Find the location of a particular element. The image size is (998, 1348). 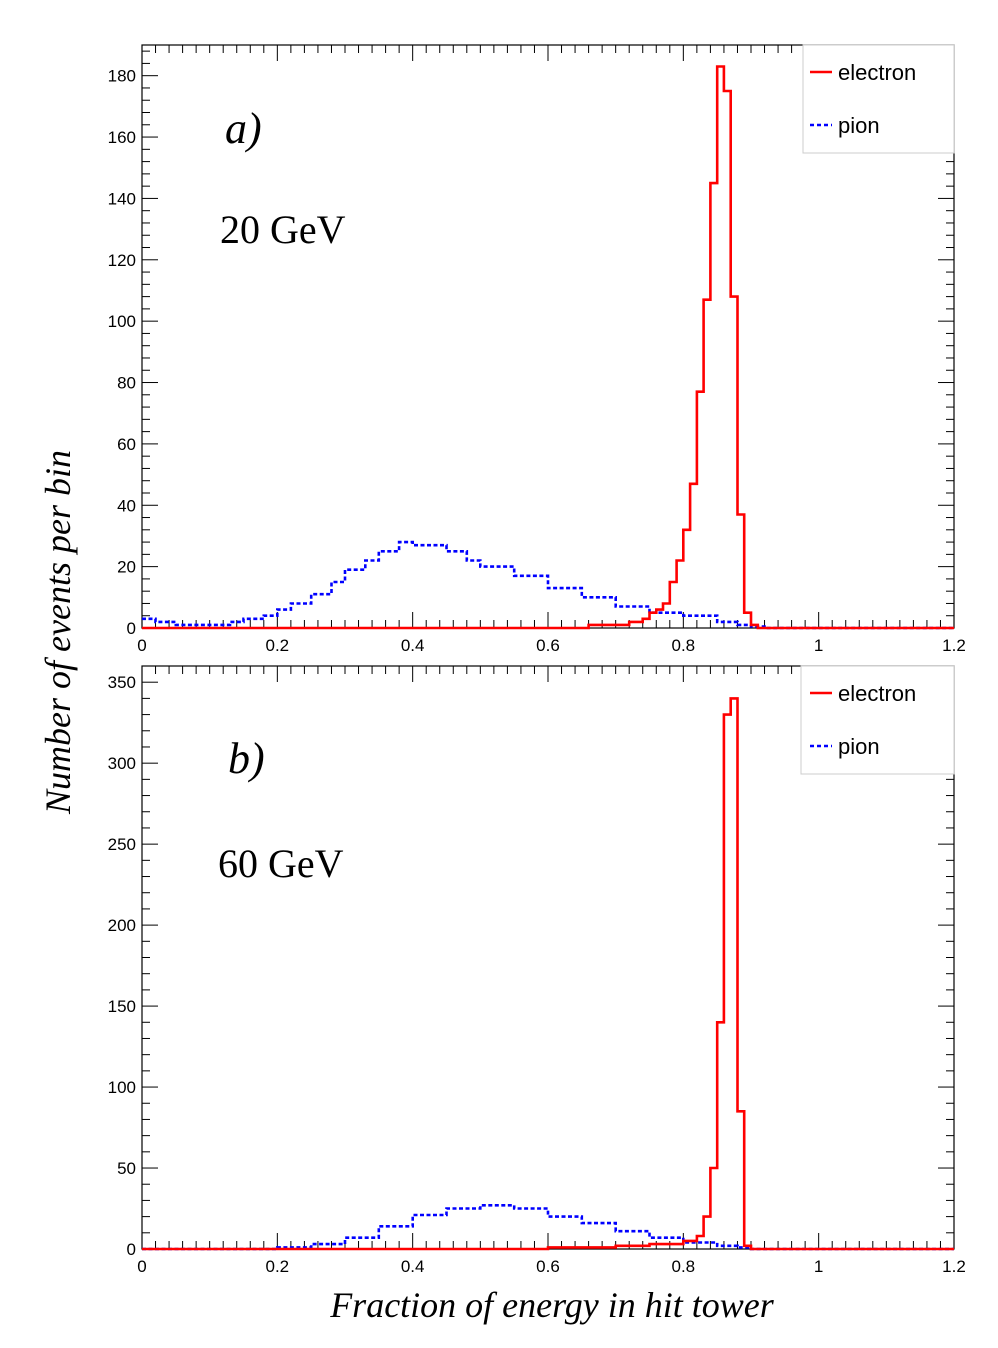

panel-a-y-tick-label: 40 is located at coordinates (126, 505).